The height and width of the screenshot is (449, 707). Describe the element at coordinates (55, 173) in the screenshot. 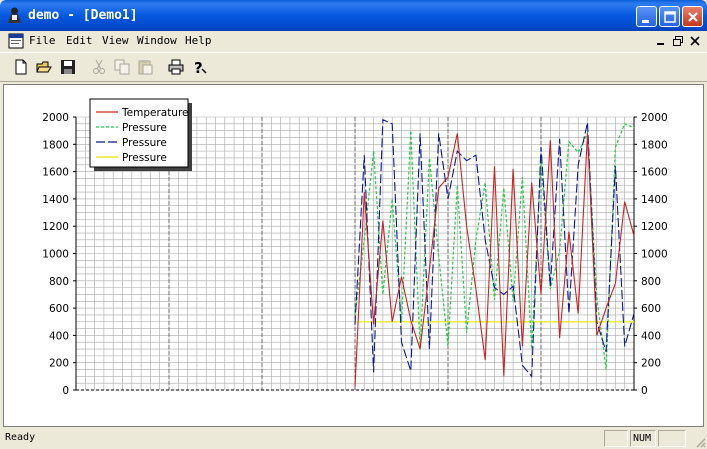

I see `y-tick-label-left: 1600` at that location.